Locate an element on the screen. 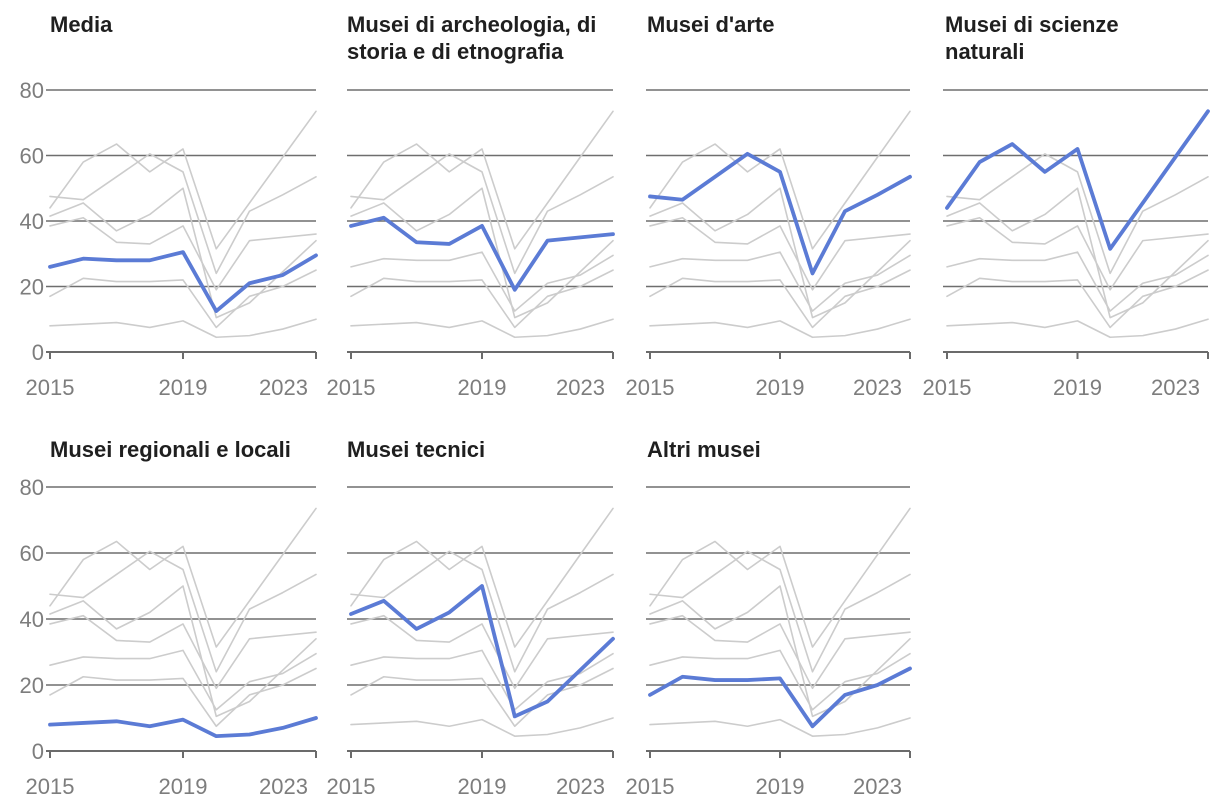 Image resolution: width=1220 pixels, height=812 pixels. panel-title-altri: Altri musei is located at coordinates (704, 449).